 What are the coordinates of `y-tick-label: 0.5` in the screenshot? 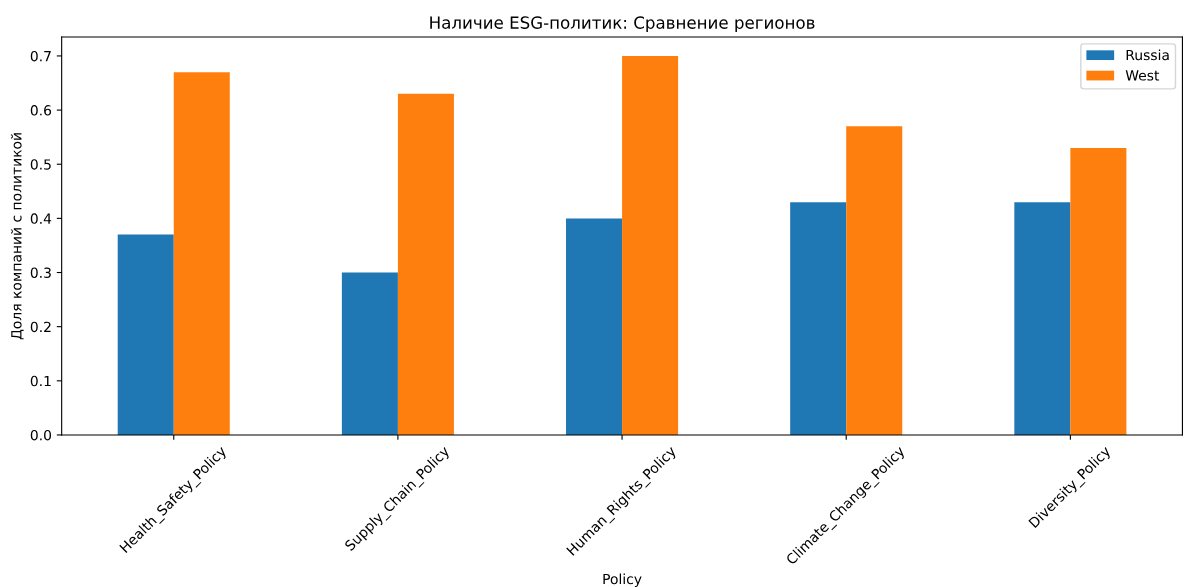 It's located at (40, 164).